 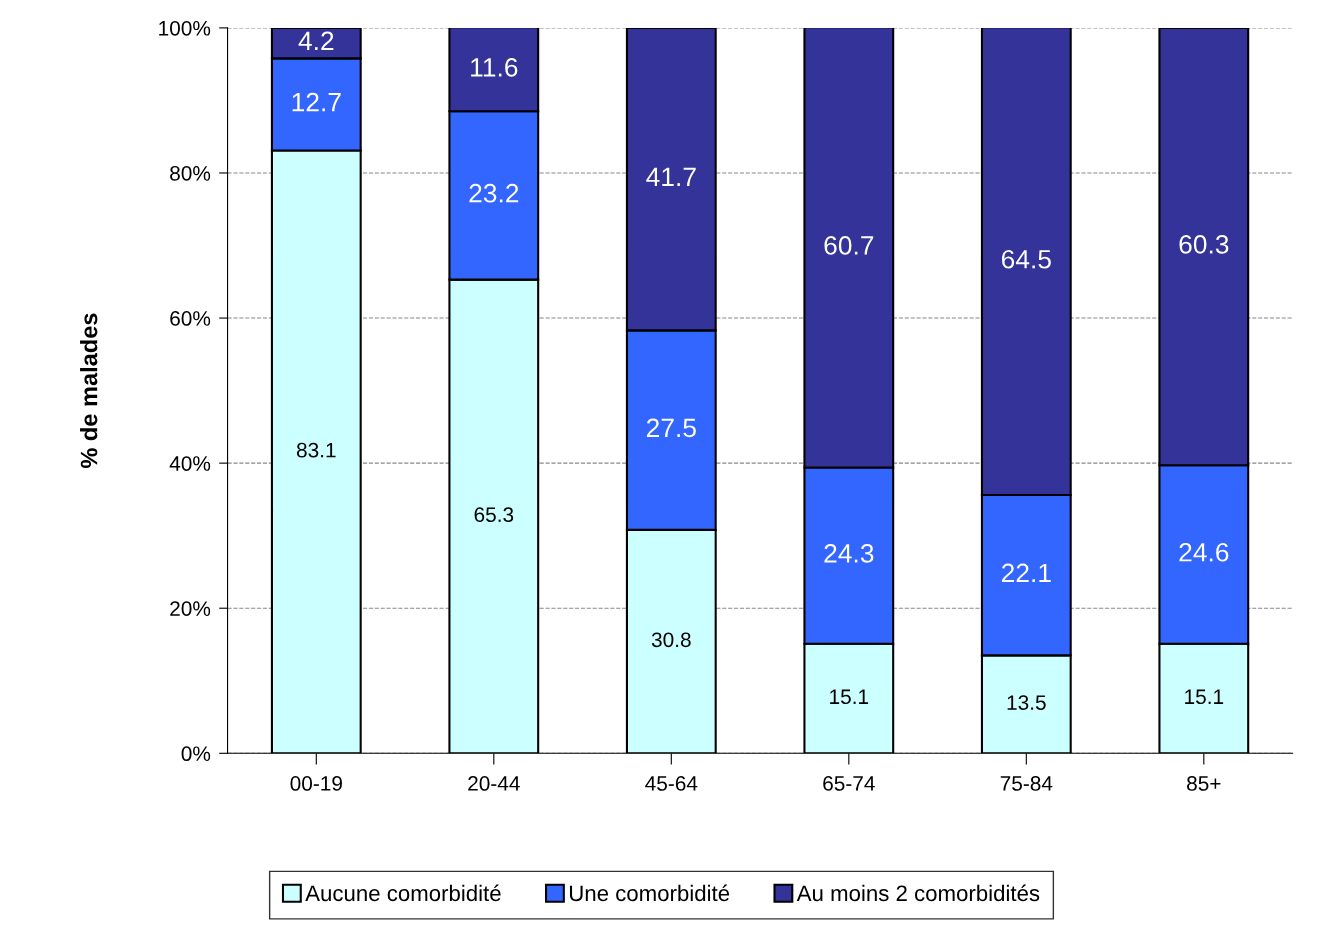 I want to click on x-tick-label: 45-64, so click(x=671, y=783).